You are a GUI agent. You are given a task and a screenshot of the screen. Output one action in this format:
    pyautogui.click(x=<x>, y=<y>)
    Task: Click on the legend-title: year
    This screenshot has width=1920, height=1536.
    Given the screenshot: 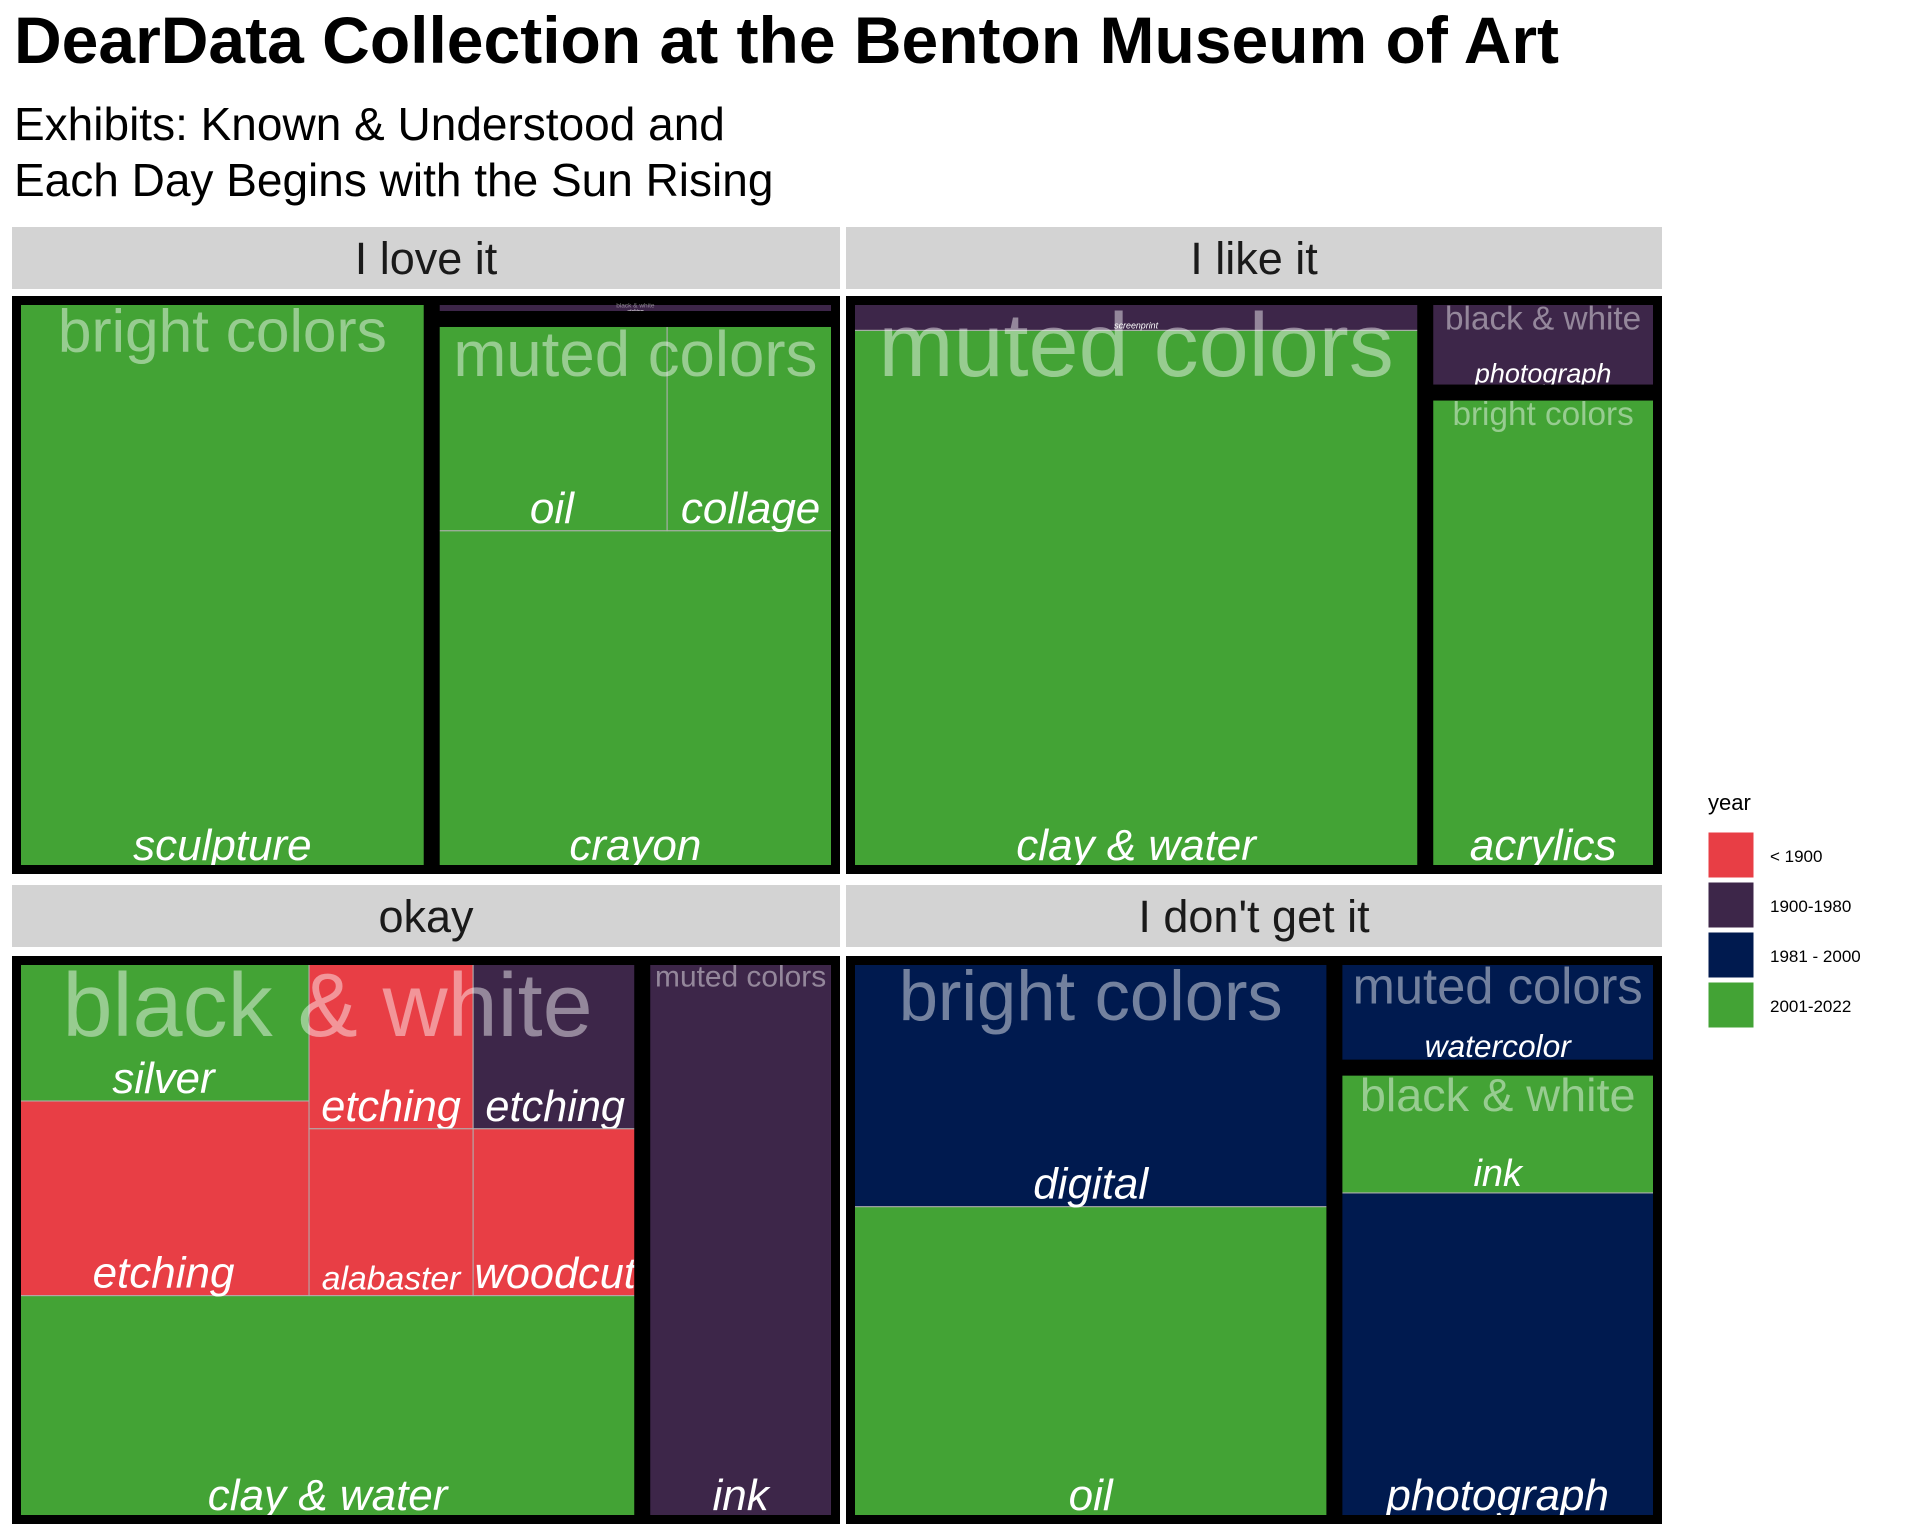 What is the action you would take?
    pyautogui.click(x=1729, y=802)
    